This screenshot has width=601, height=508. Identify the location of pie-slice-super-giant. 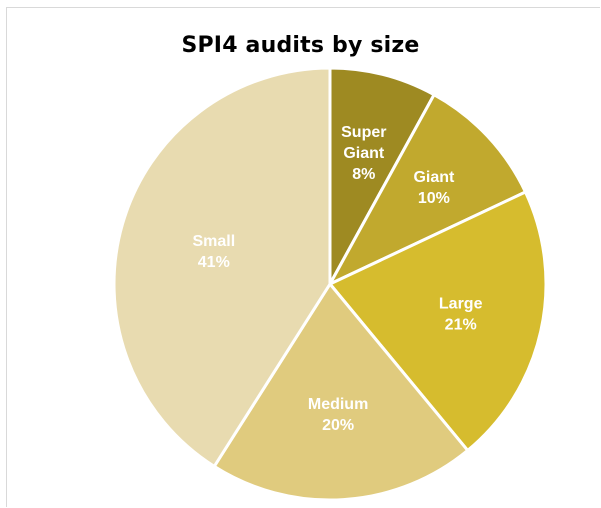
(382, 176).